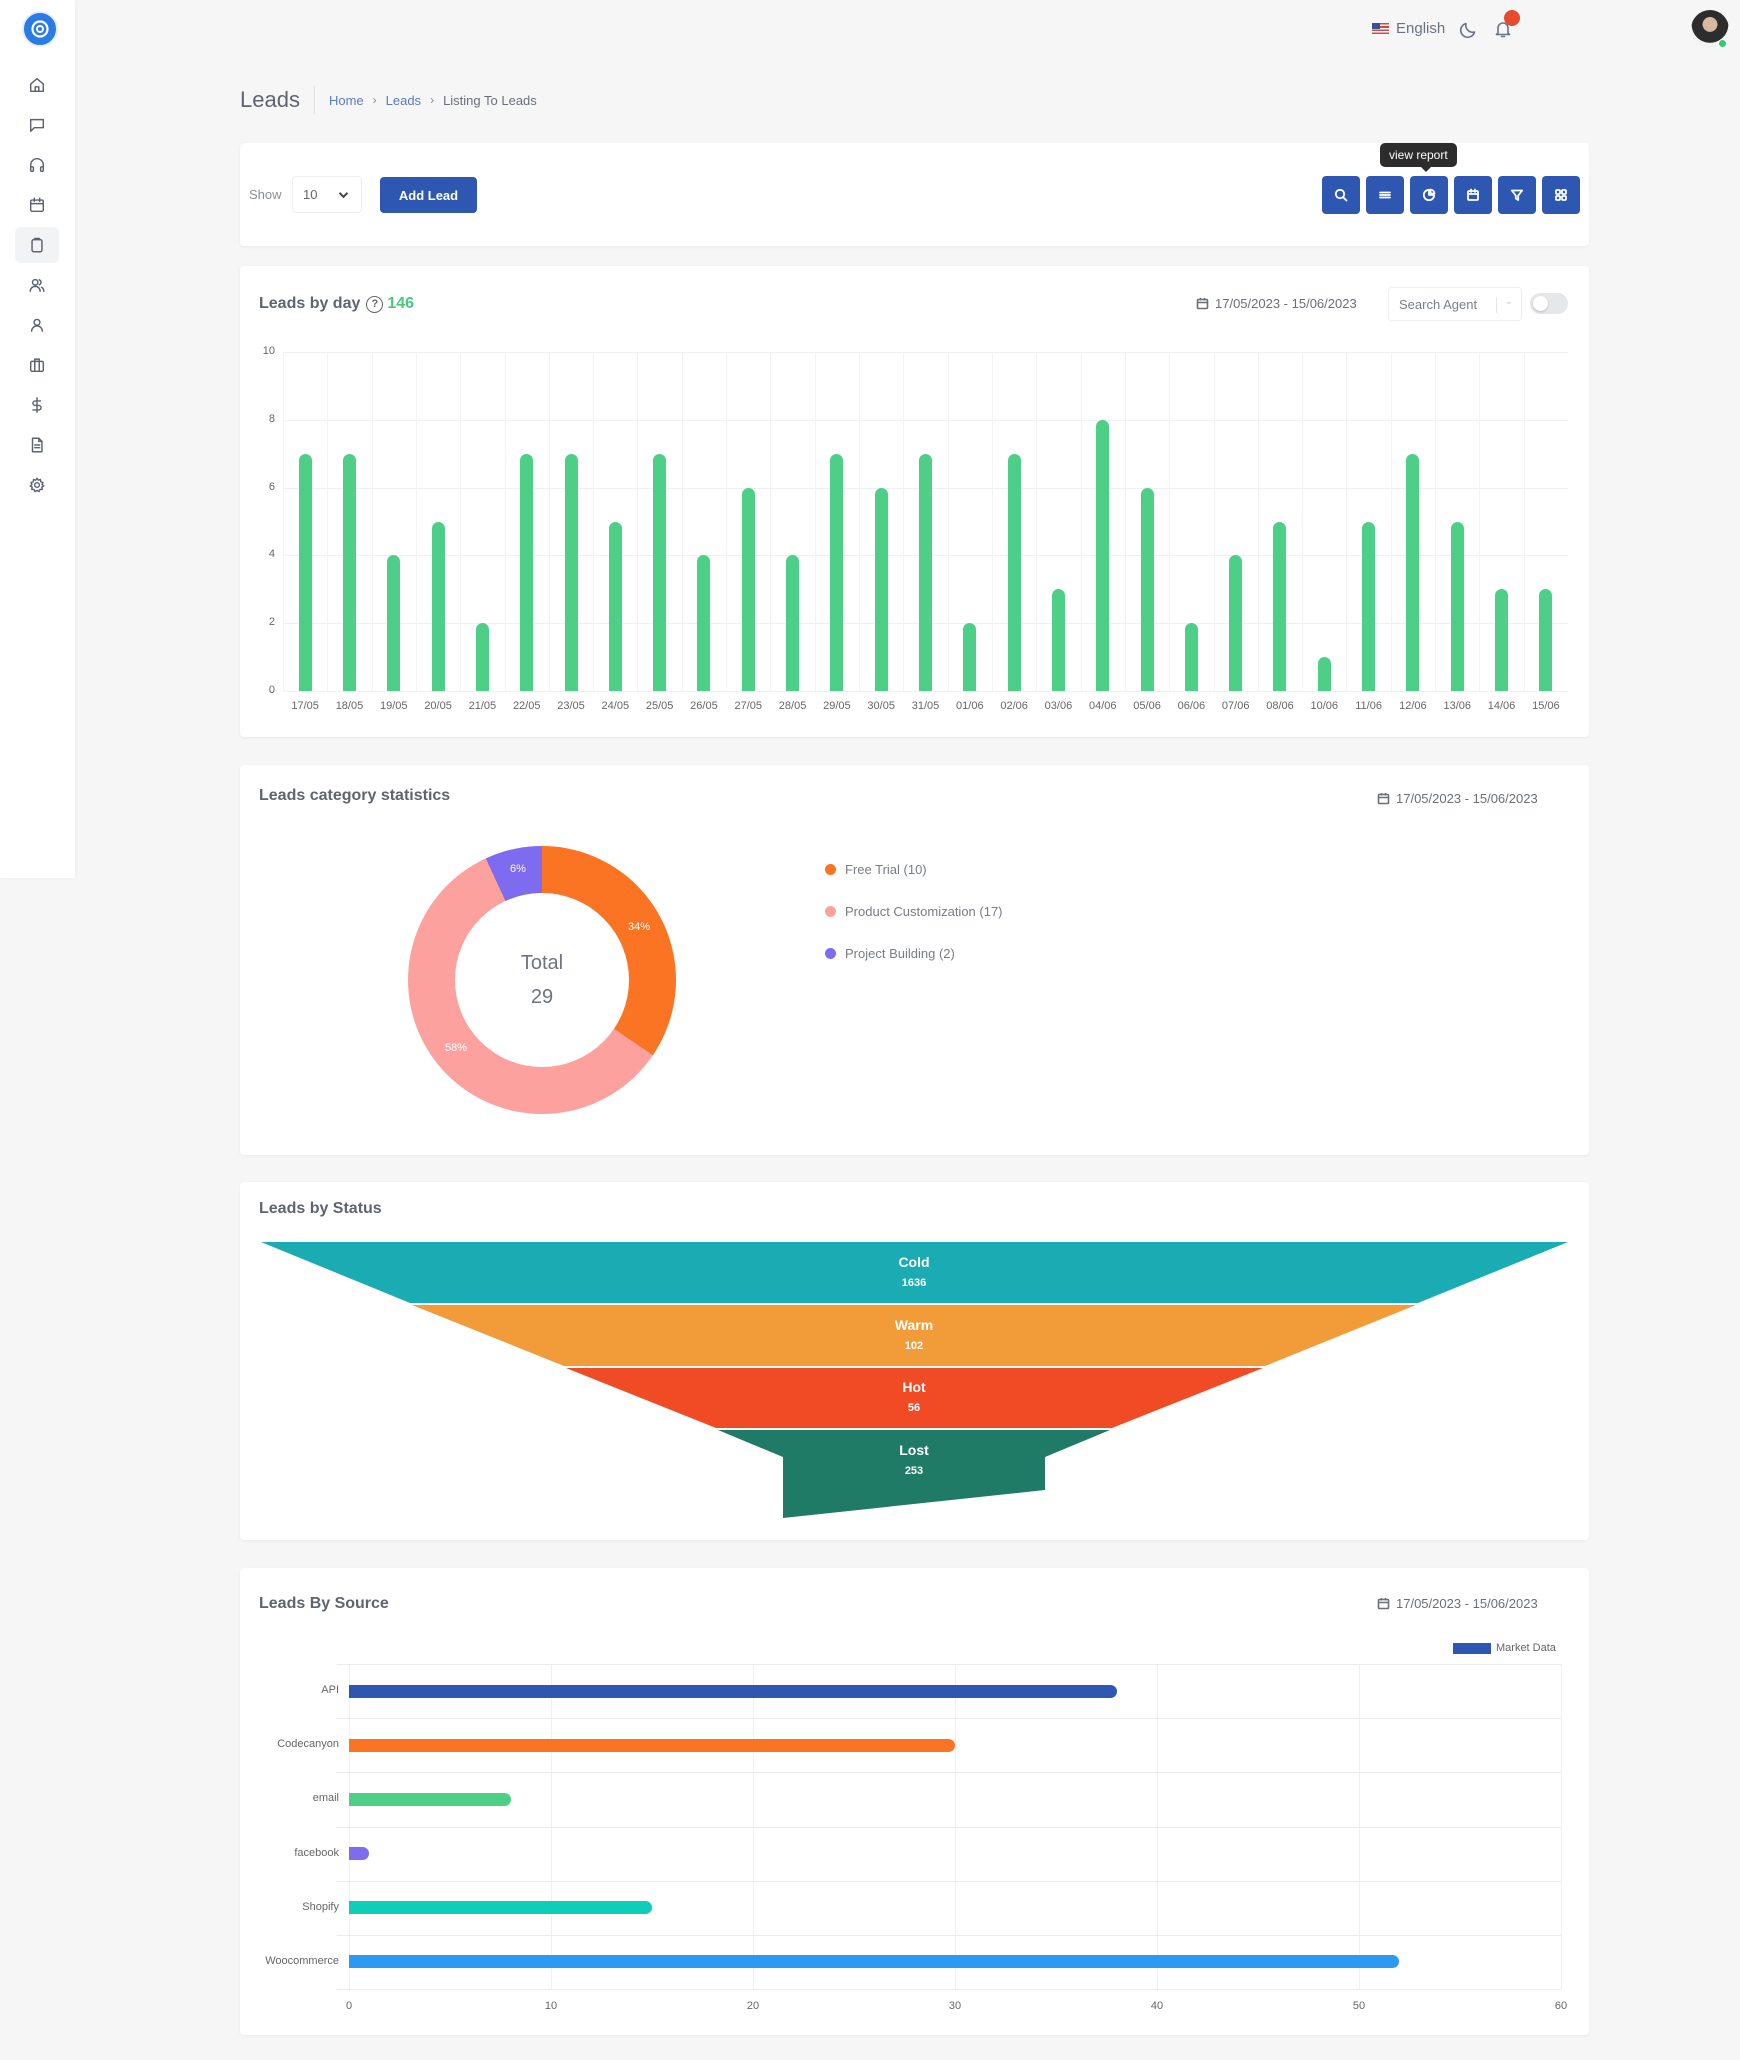  Describe the element at coordinates (375, 304) in the screenshot. I see `help-icon: ?` at that location.